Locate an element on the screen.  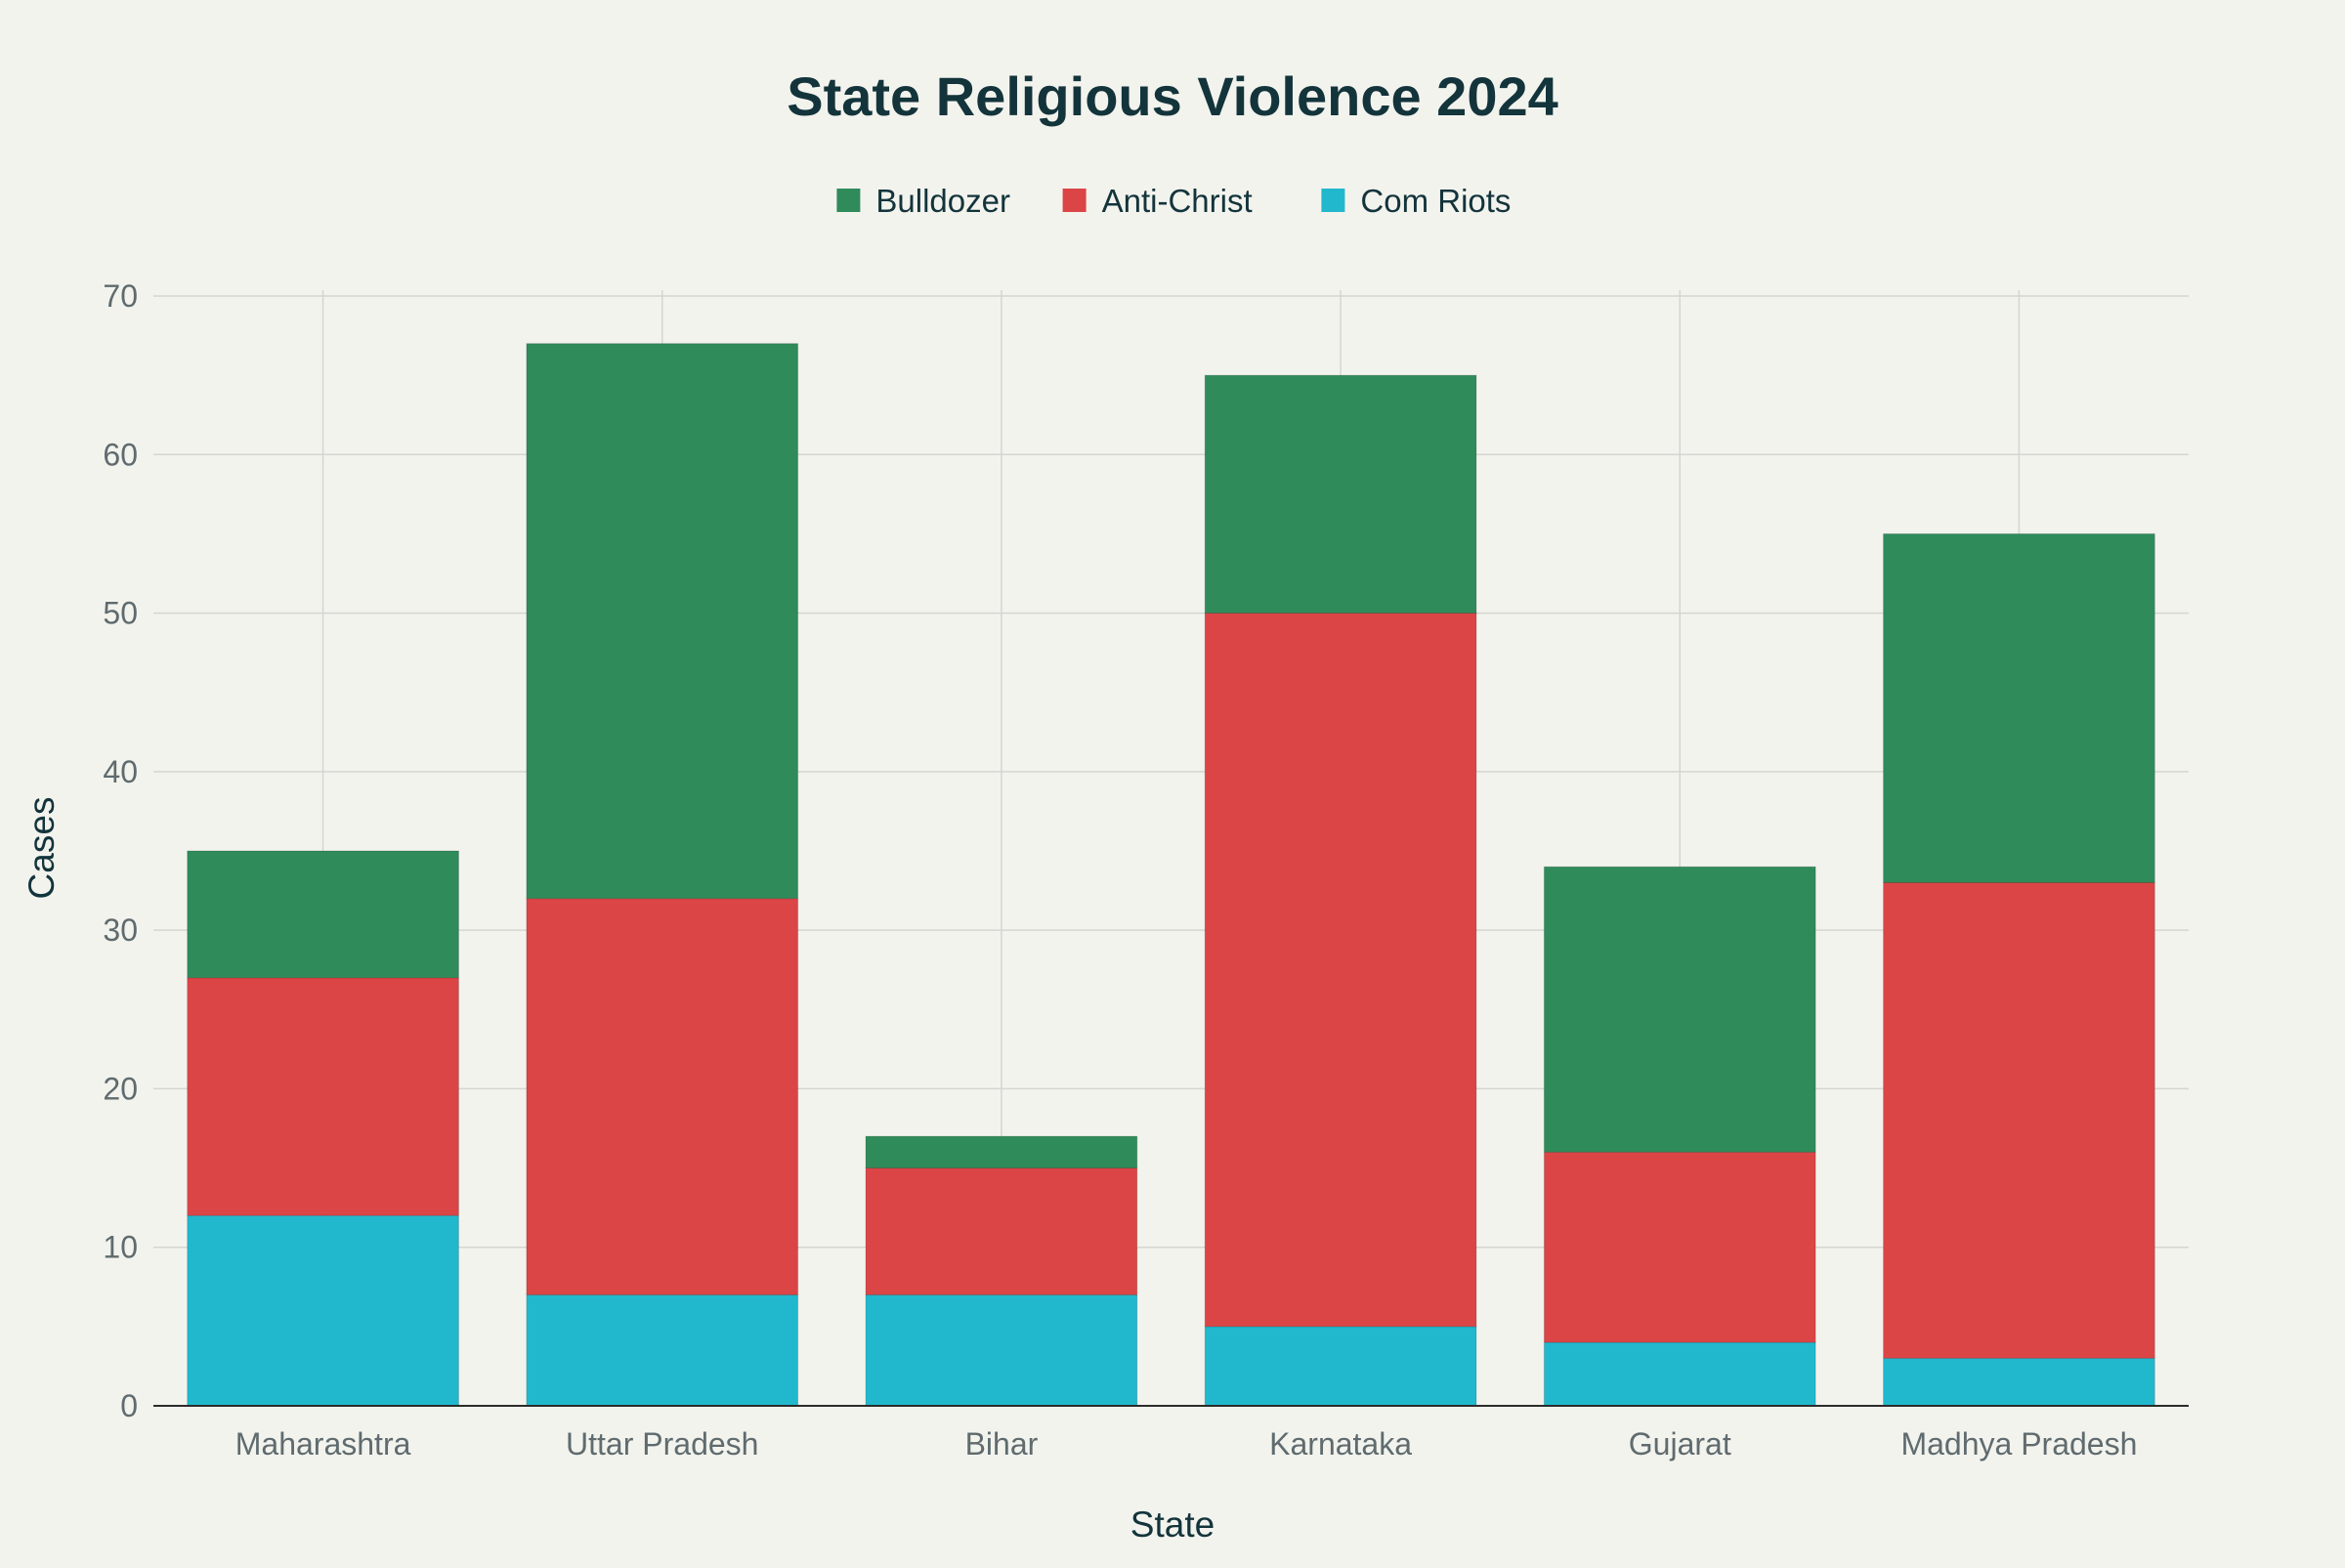
x-tick-label: Gujarat is located at coordinates (1680, 1444).